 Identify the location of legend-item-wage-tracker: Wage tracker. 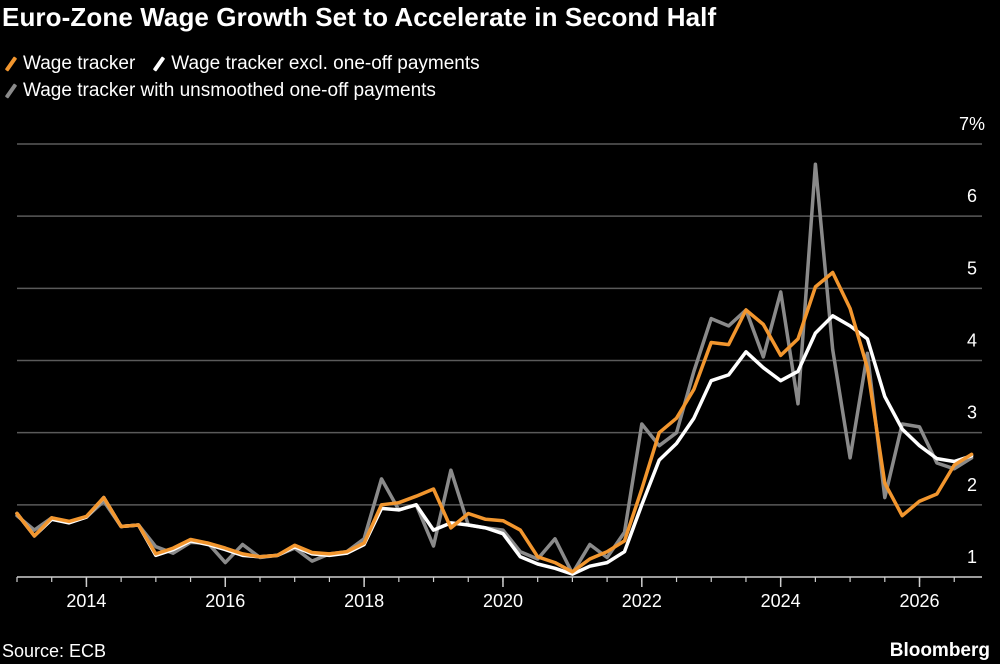
(69, 63).